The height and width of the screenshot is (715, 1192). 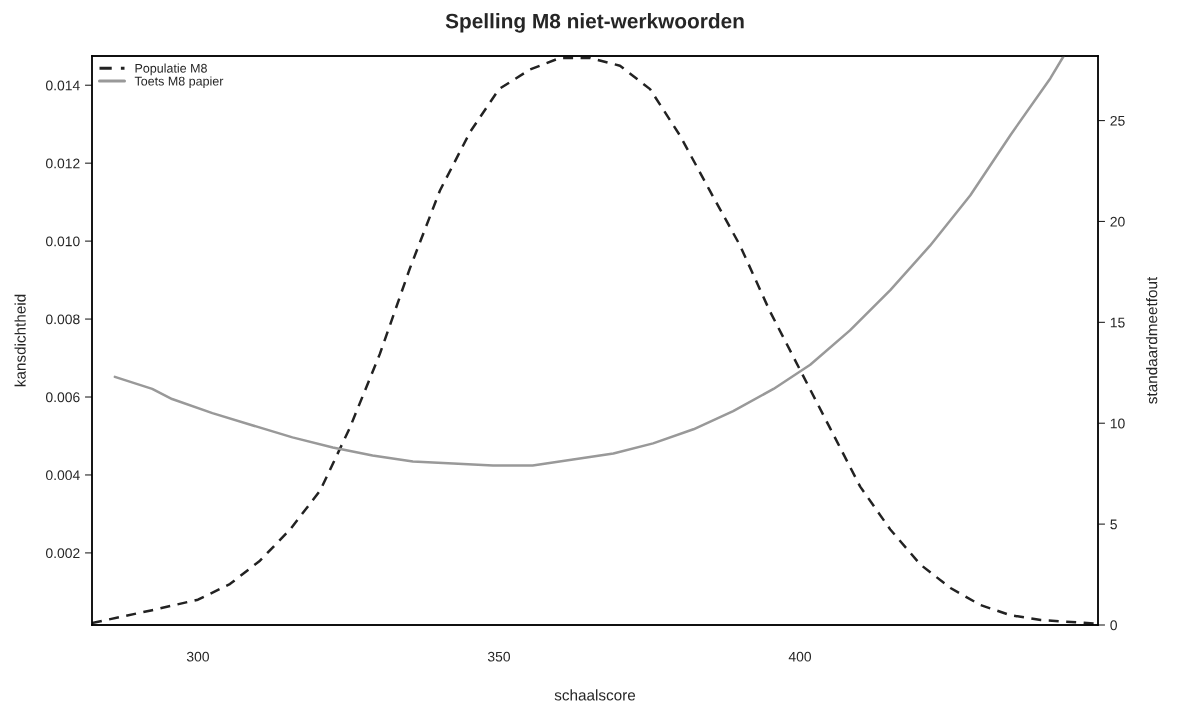 I want to click on y-tick-label: 0.008, so click(x=62, y=319).